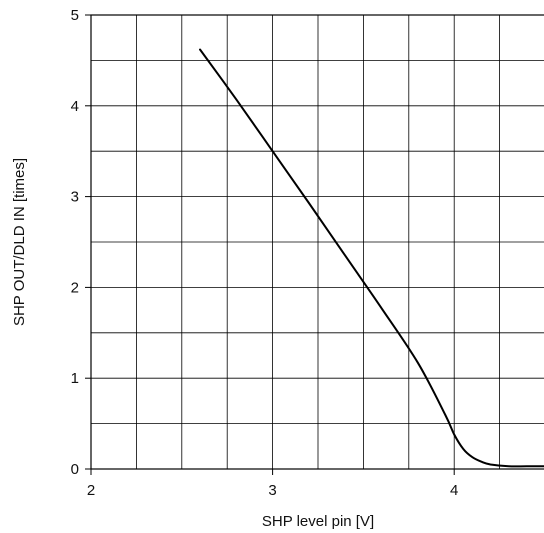 This screenshot has width=544, height=533. What do you see at coordinates (81, 242) in the screenshot?
I see `y-axis-ticks: 0 1 2 3 4 5` at bounding box center [81, 242].